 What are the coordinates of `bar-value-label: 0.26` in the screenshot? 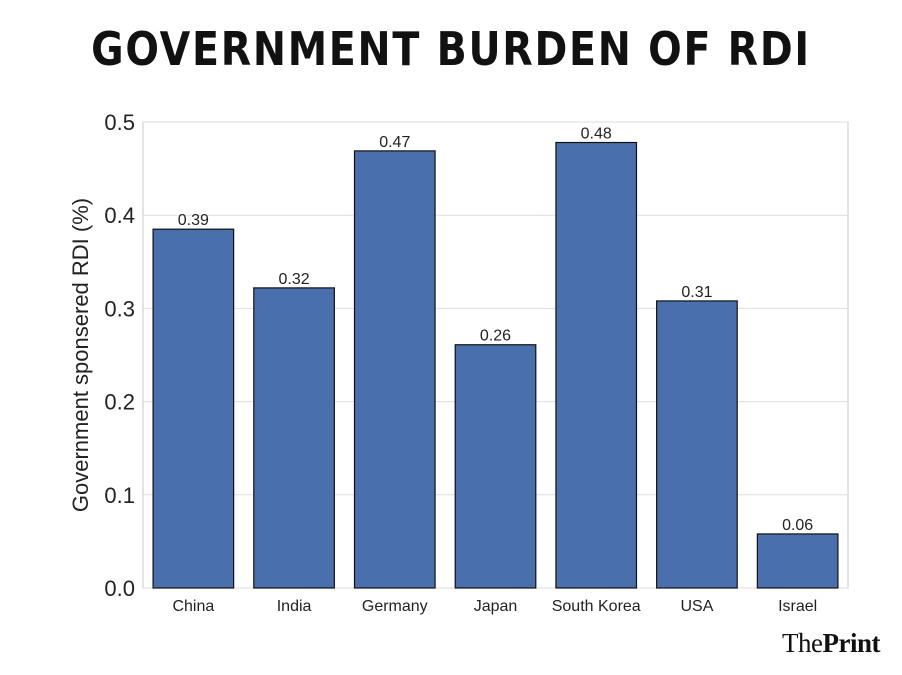 It's located at (495, 336).